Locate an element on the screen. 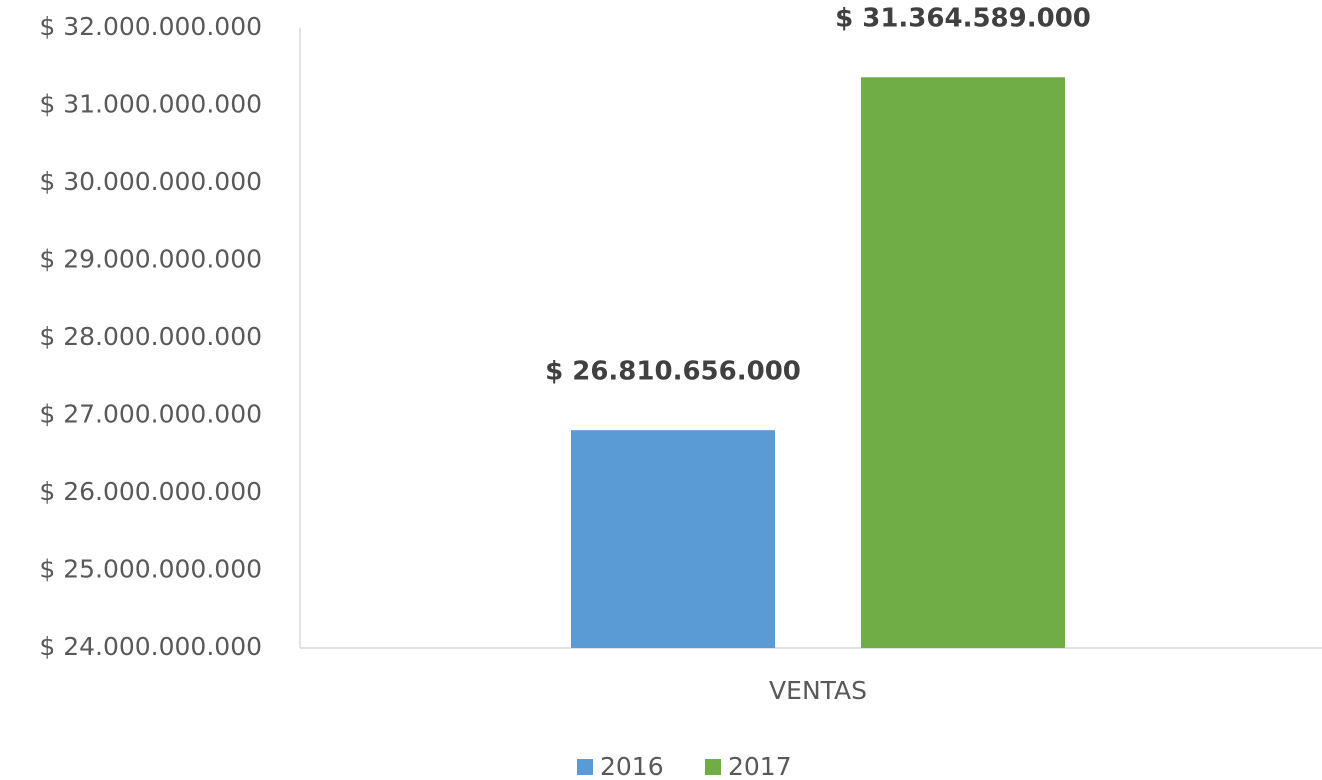 The height and width of the screenshot is (780, 1322). y-tick-label: $ 24.000.000.000 is located at coordinates (150, 646).